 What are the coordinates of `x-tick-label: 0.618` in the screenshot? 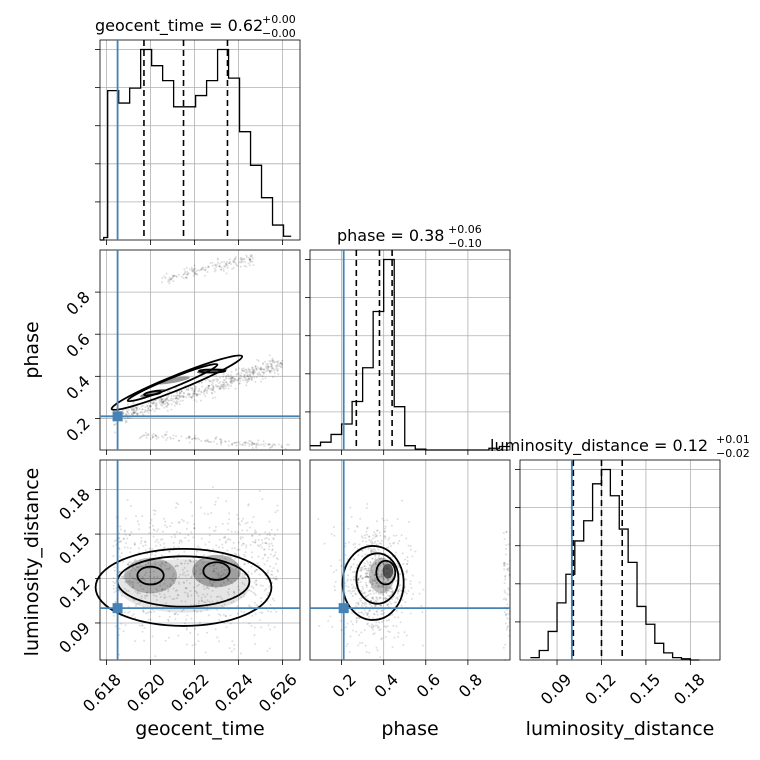 It's located at (102, 693).